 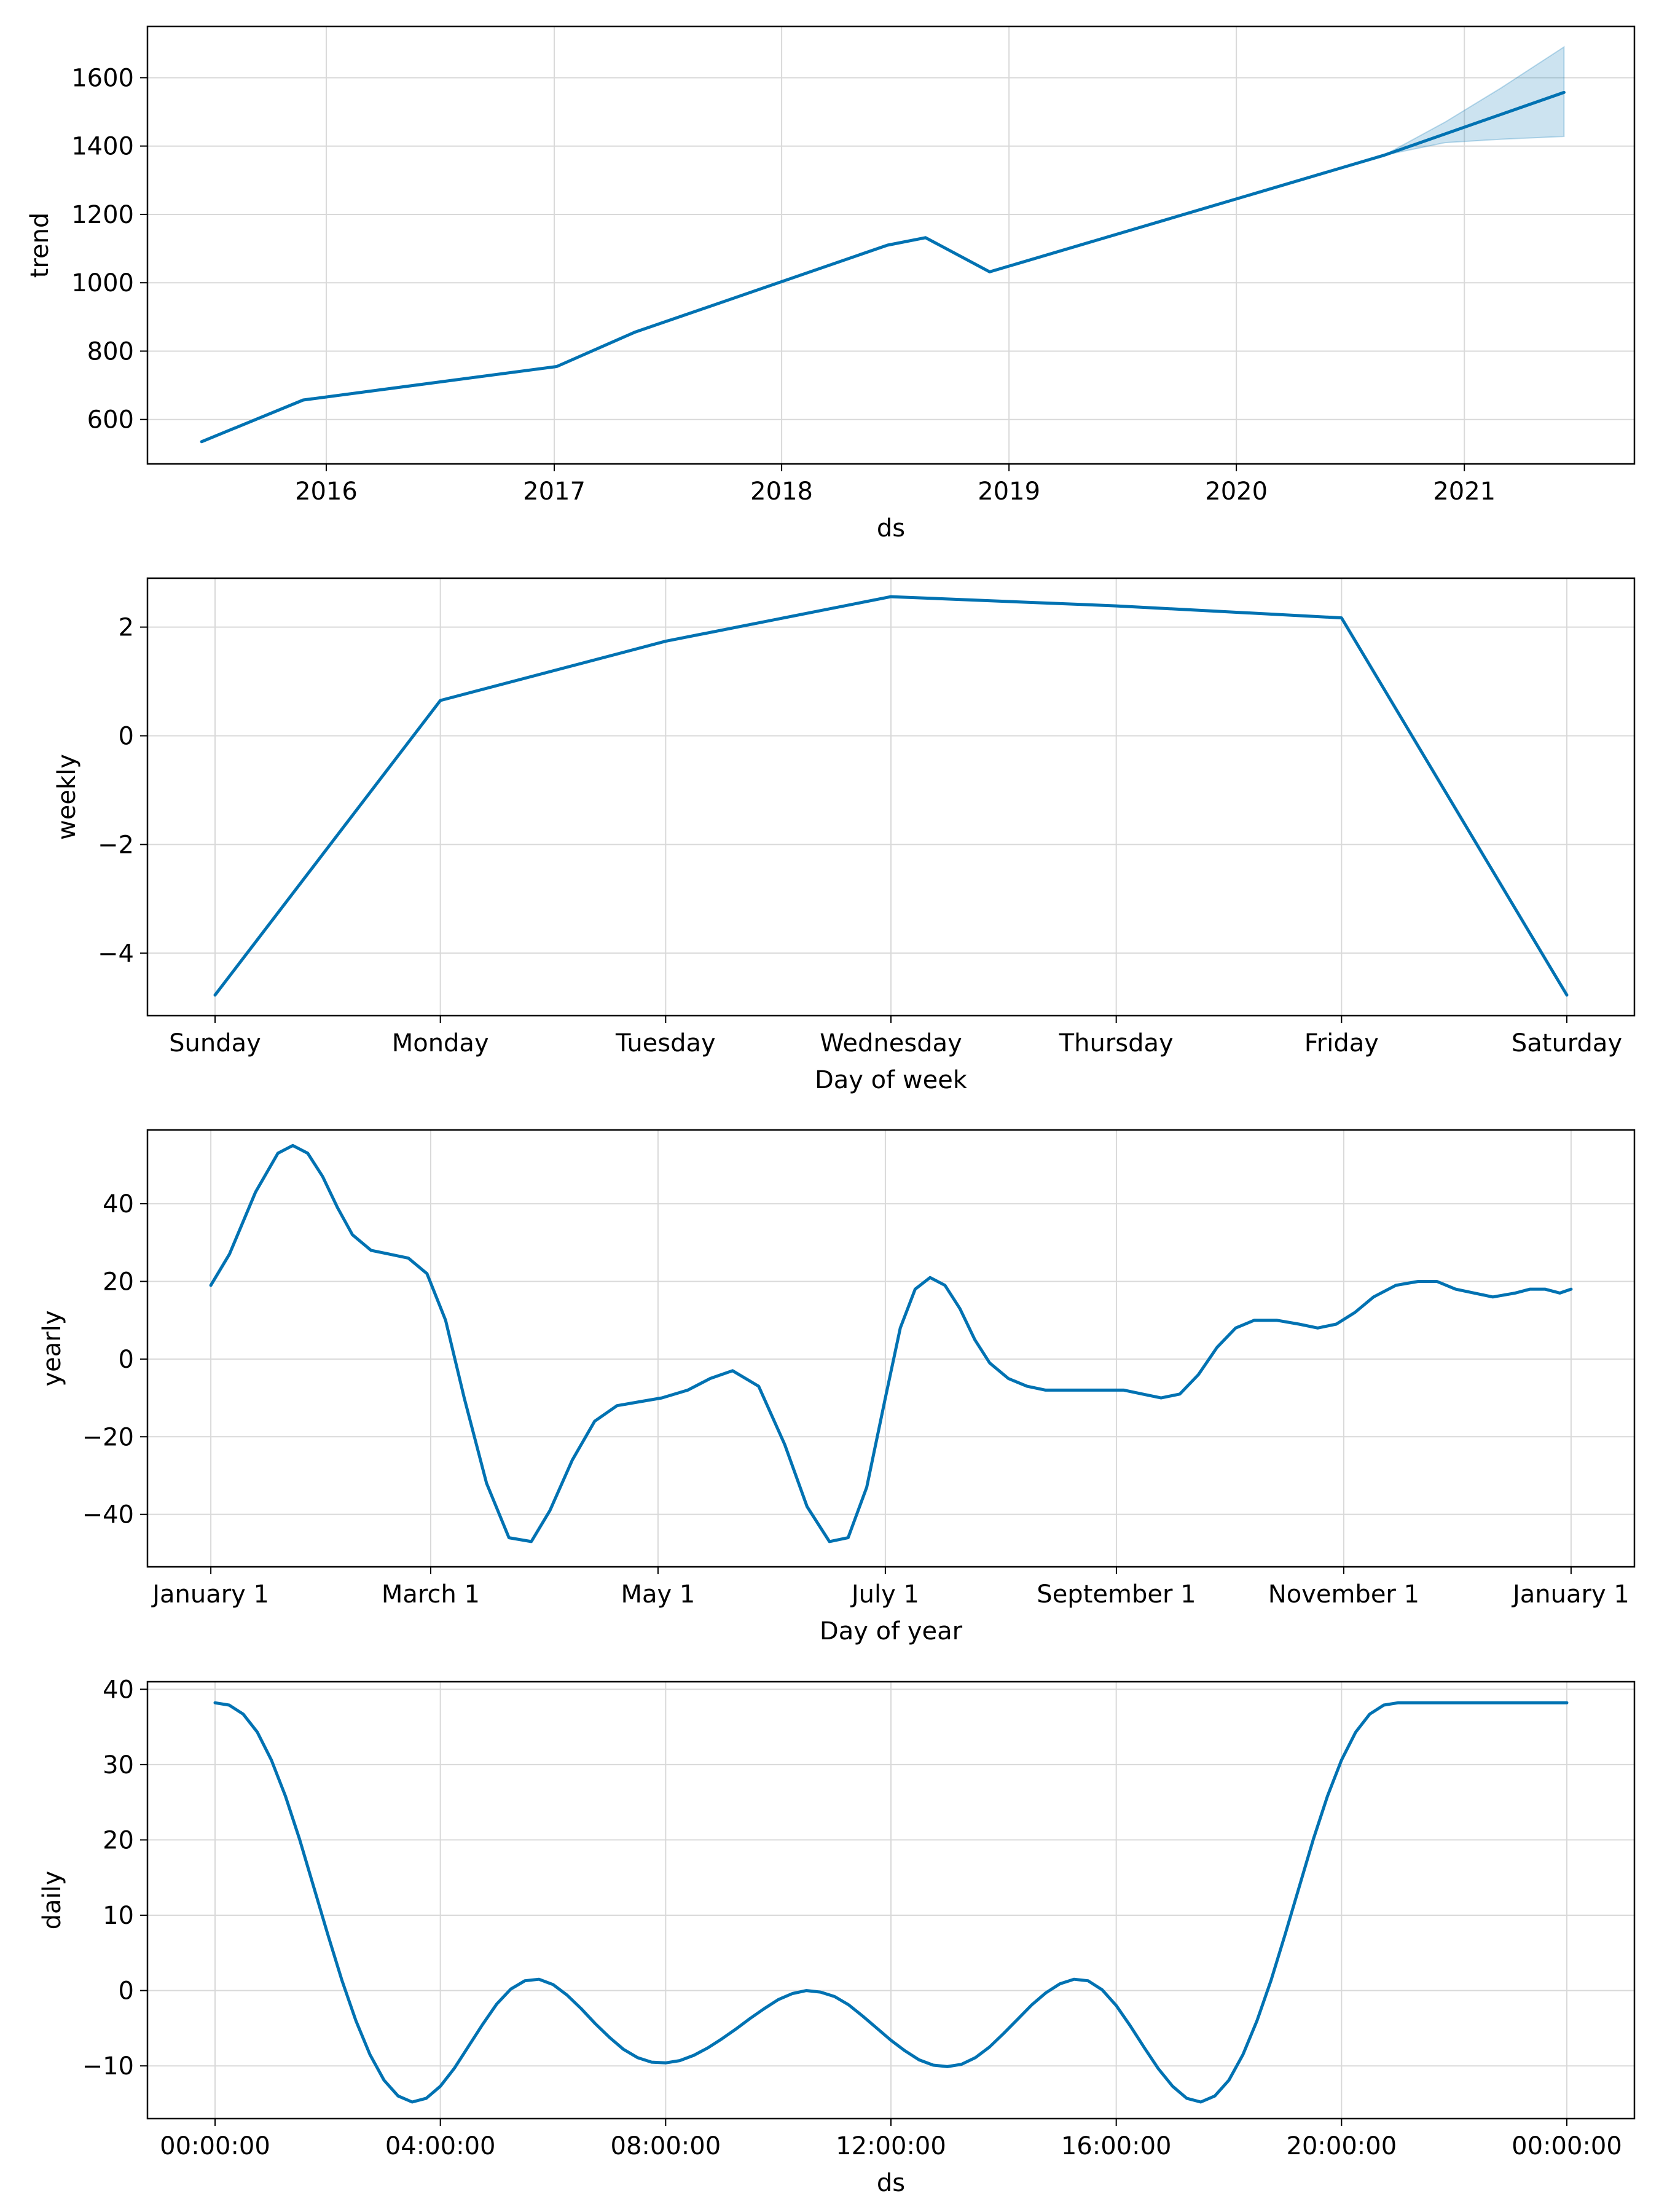 What do you see at coordinates (440, 2146) in the screenshot?
I see `x-tick-label: 04:00:00` at bounding box center [440, 2146].